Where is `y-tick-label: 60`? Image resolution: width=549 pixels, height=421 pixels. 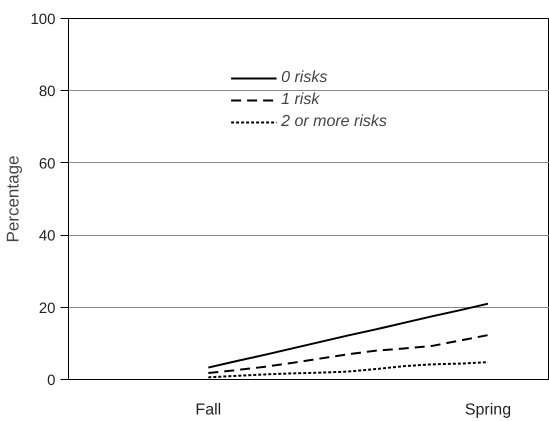
y-tick-label: 60 is located at coordinates (47, 163).